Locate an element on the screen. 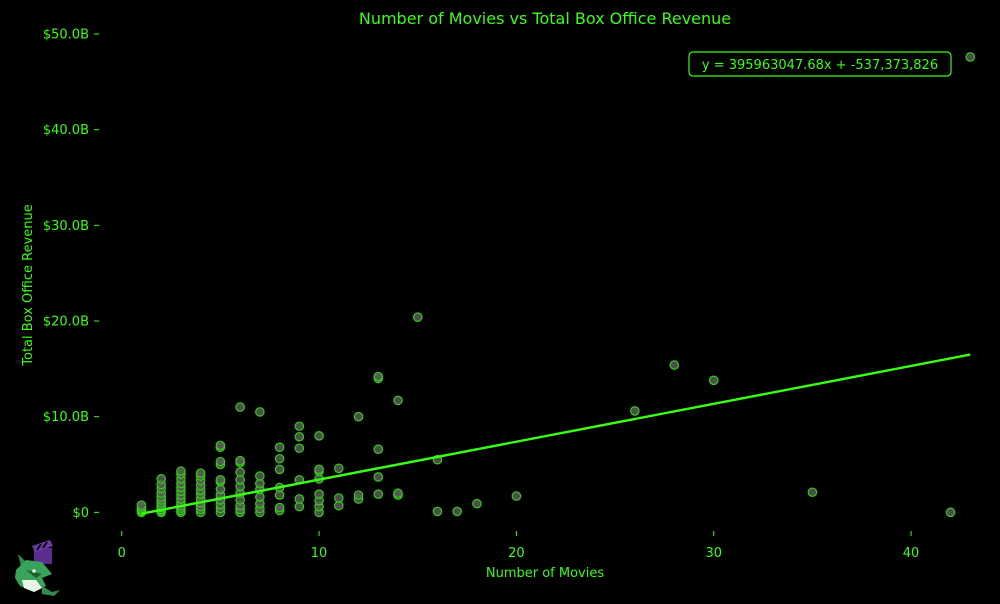 This screenshot has height=604, width=1000. y-tick-label: $20.0B is located at coordinates (66, 322).